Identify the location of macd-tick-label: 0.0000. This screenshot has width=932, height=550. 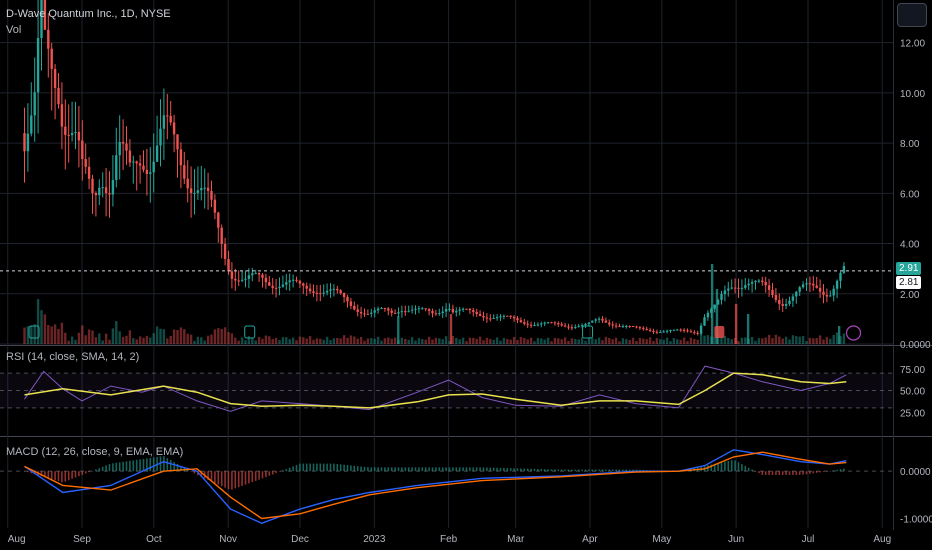
(915, 472).